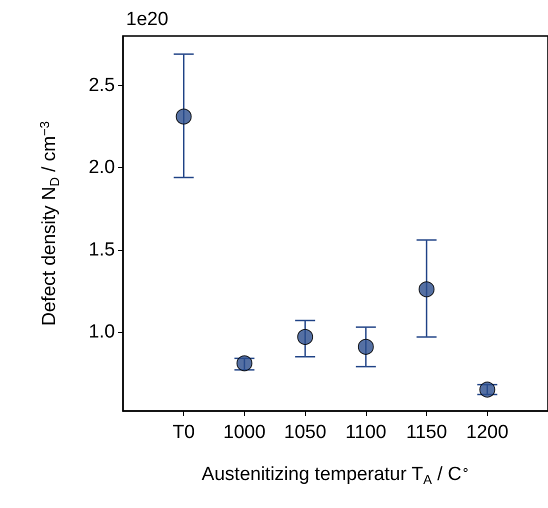  What do you see at coordinates (365, 432) in the screenshot?
I see `x-tick-label: 1100` at bounding box center [365, 432].